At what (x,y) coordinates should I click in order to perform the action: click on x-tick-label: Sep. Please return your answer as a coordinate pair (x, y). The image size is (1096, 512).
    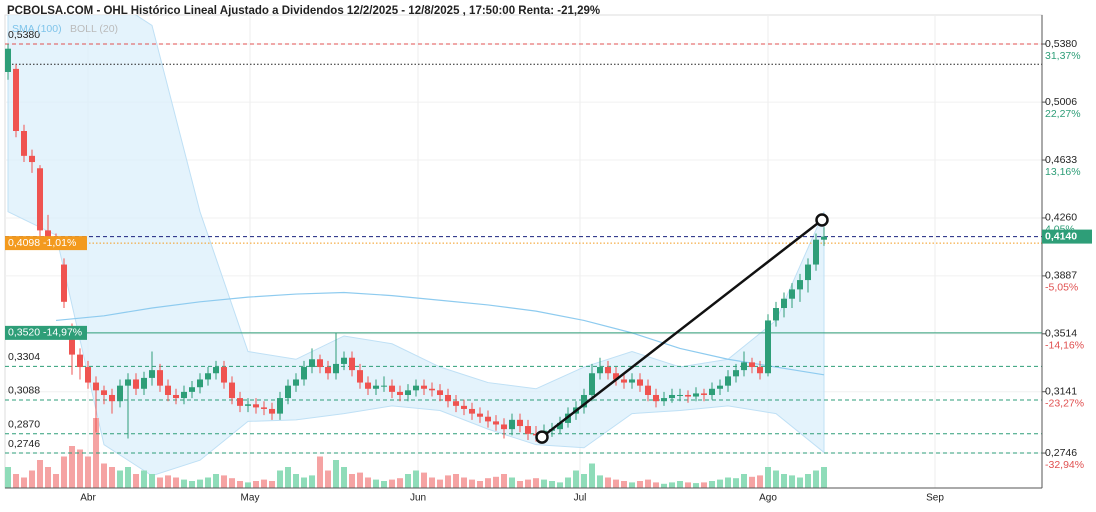
    Looking at the image, I should click on (935, 498).